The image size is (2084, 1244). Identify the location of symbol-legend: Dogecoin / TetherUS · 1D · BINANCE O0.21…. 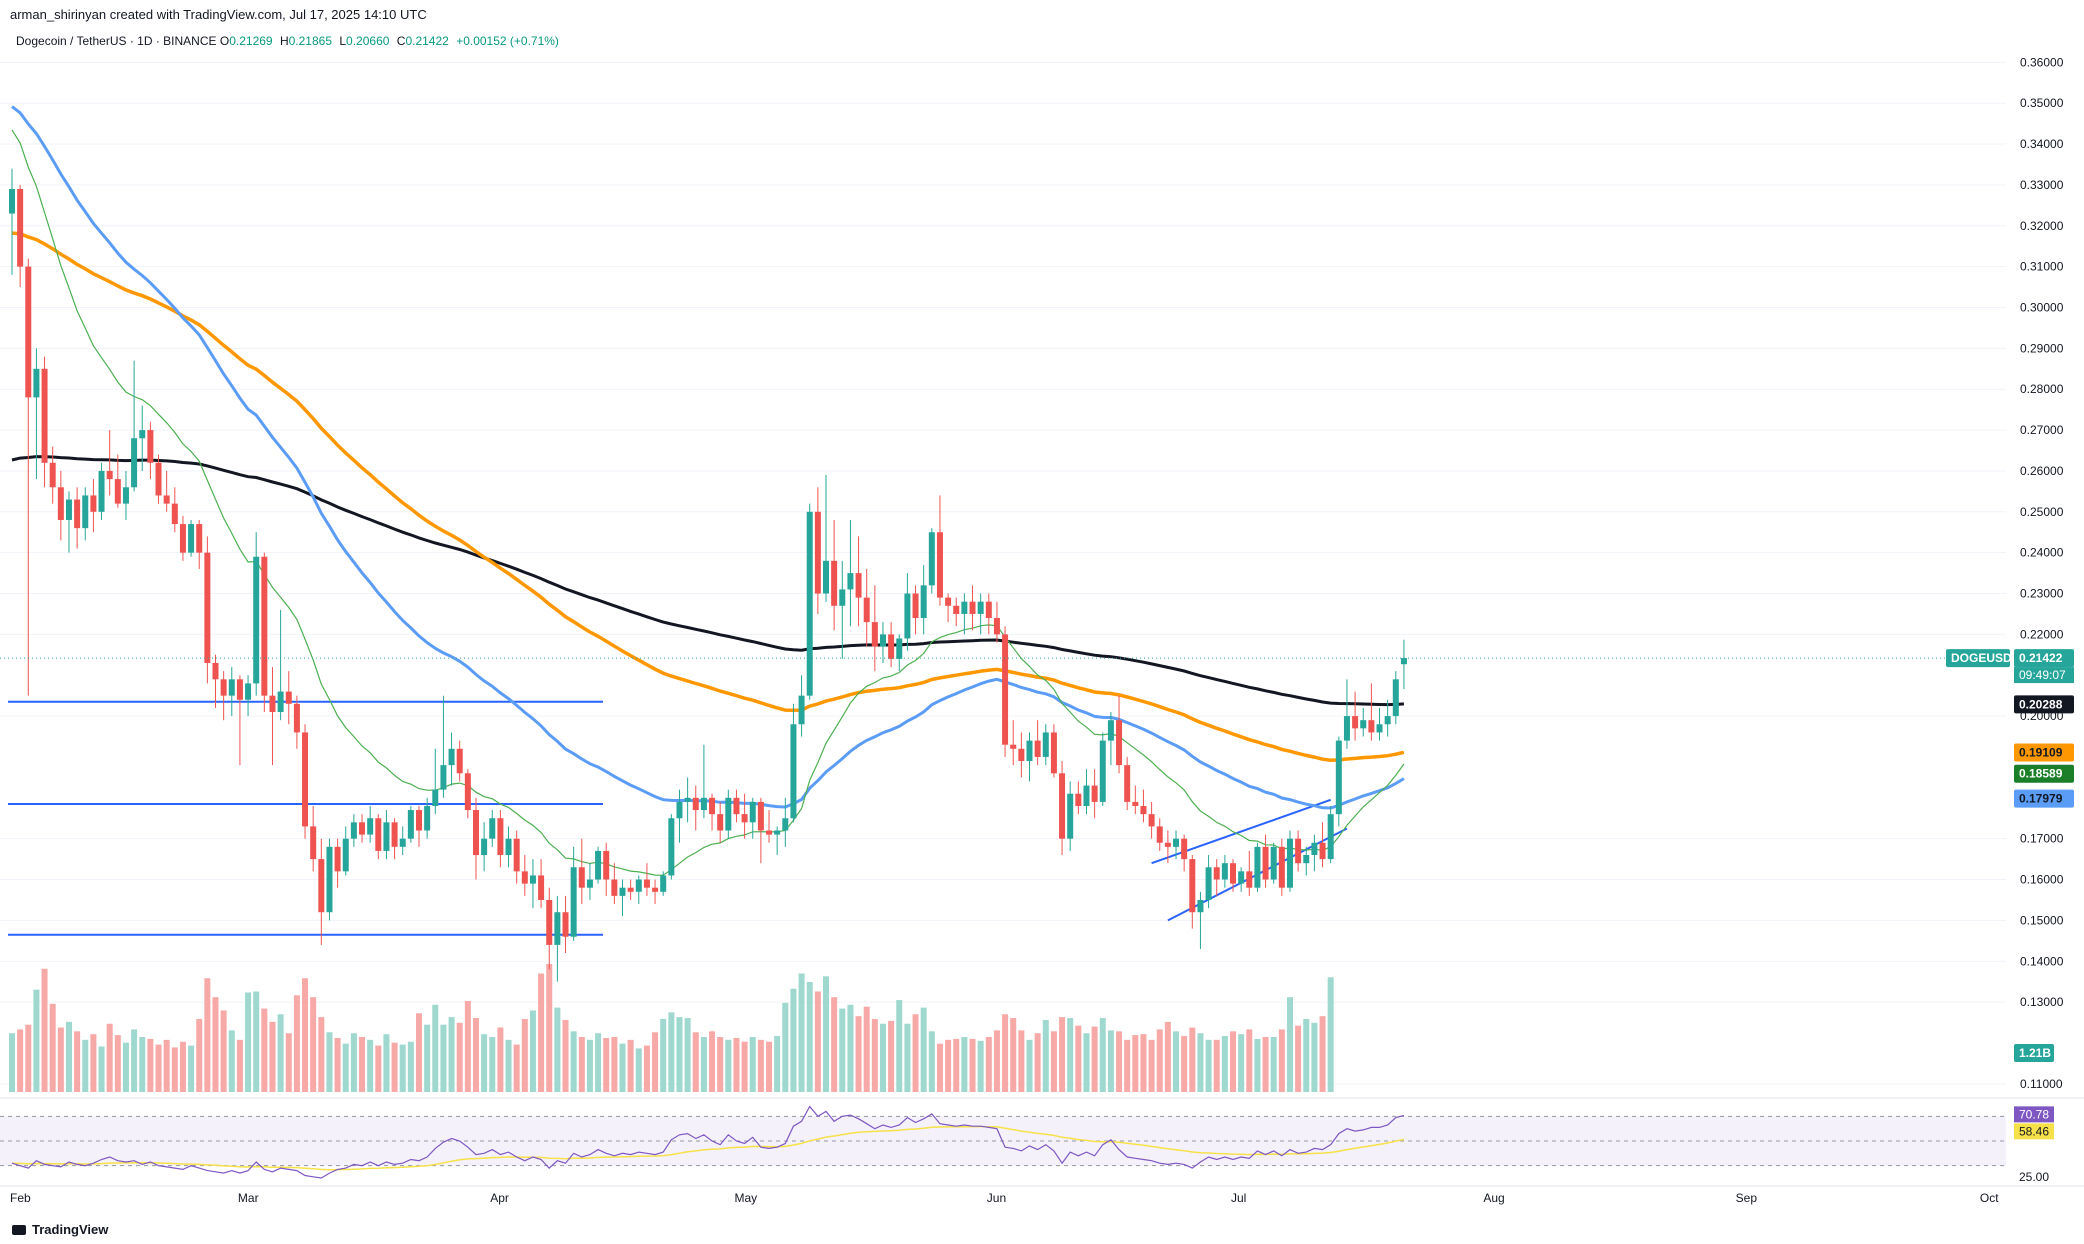
(289, 41).